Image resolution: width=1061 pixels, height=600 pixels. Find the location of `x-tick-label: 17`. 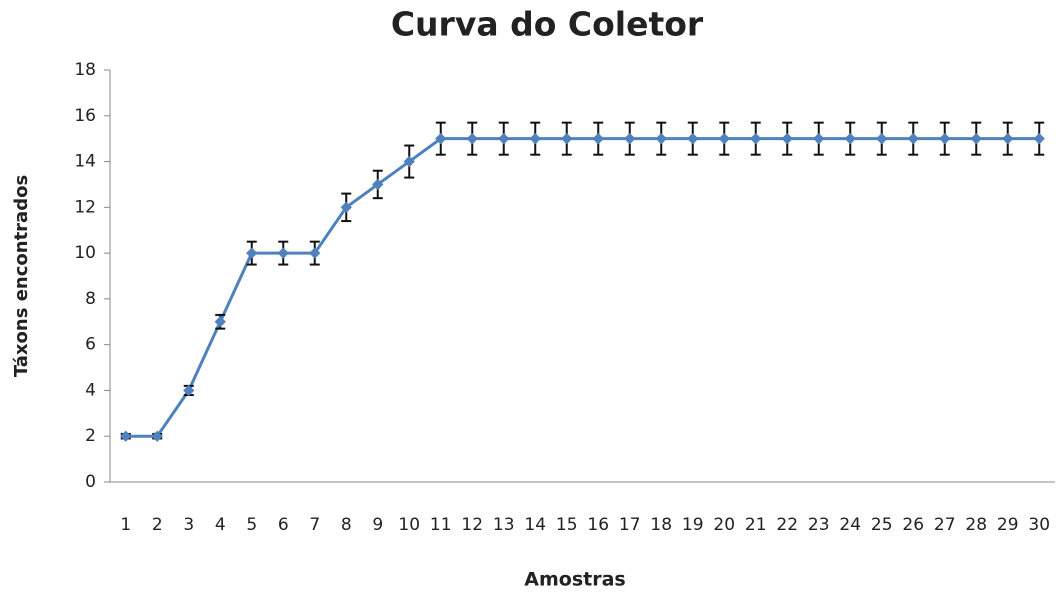

x-tick-label: 17 is located at coordinates (630, 525).